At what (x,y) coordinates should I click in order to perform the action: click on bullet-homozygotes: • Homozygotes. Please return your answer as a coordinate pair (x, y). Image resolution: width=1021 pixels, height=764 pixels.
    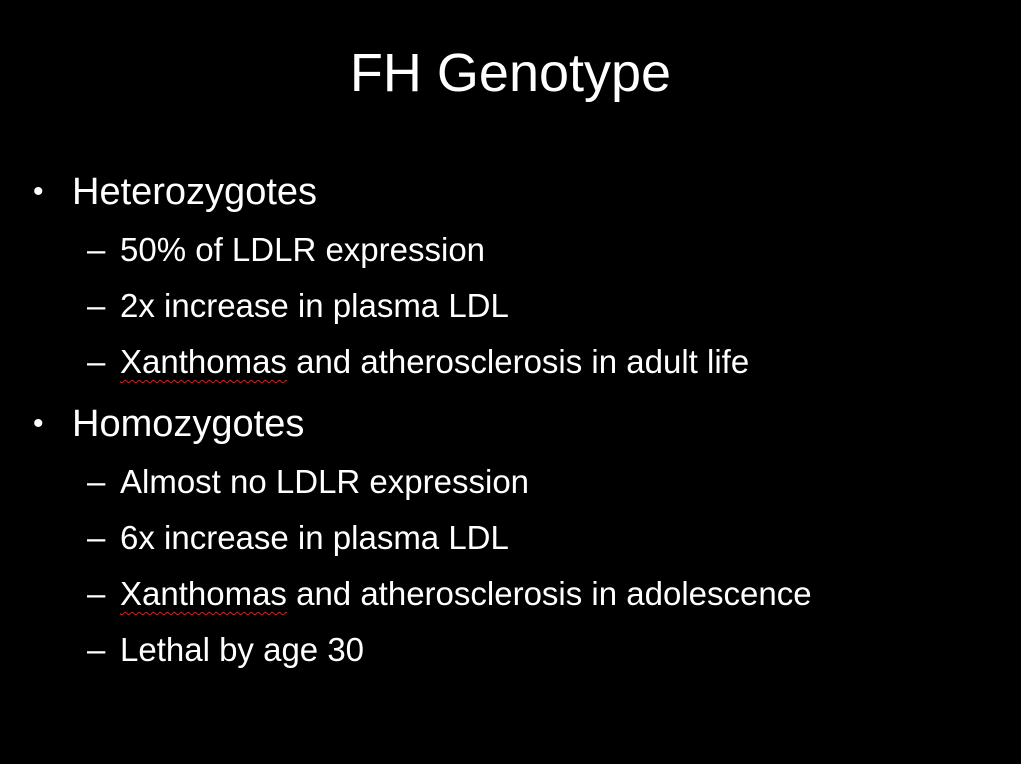
    Looking at the image, I should click on (168, 424).